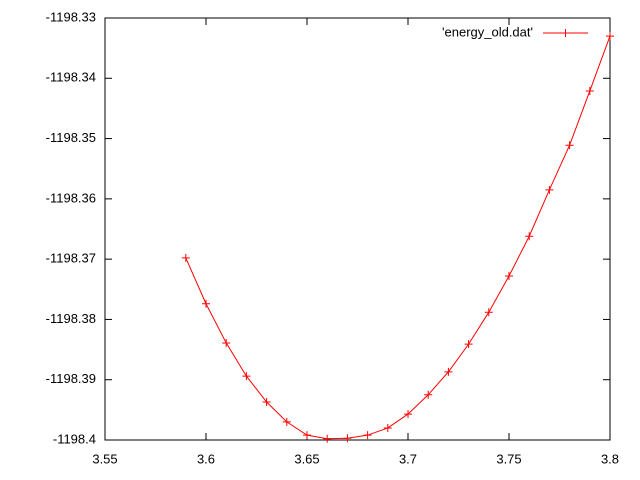 The width and height of the screenshot is (640, 480). Describe the element at coordinates (71, 77) in the screenshot. I see `y-tick-label: -1198.34` at that location.